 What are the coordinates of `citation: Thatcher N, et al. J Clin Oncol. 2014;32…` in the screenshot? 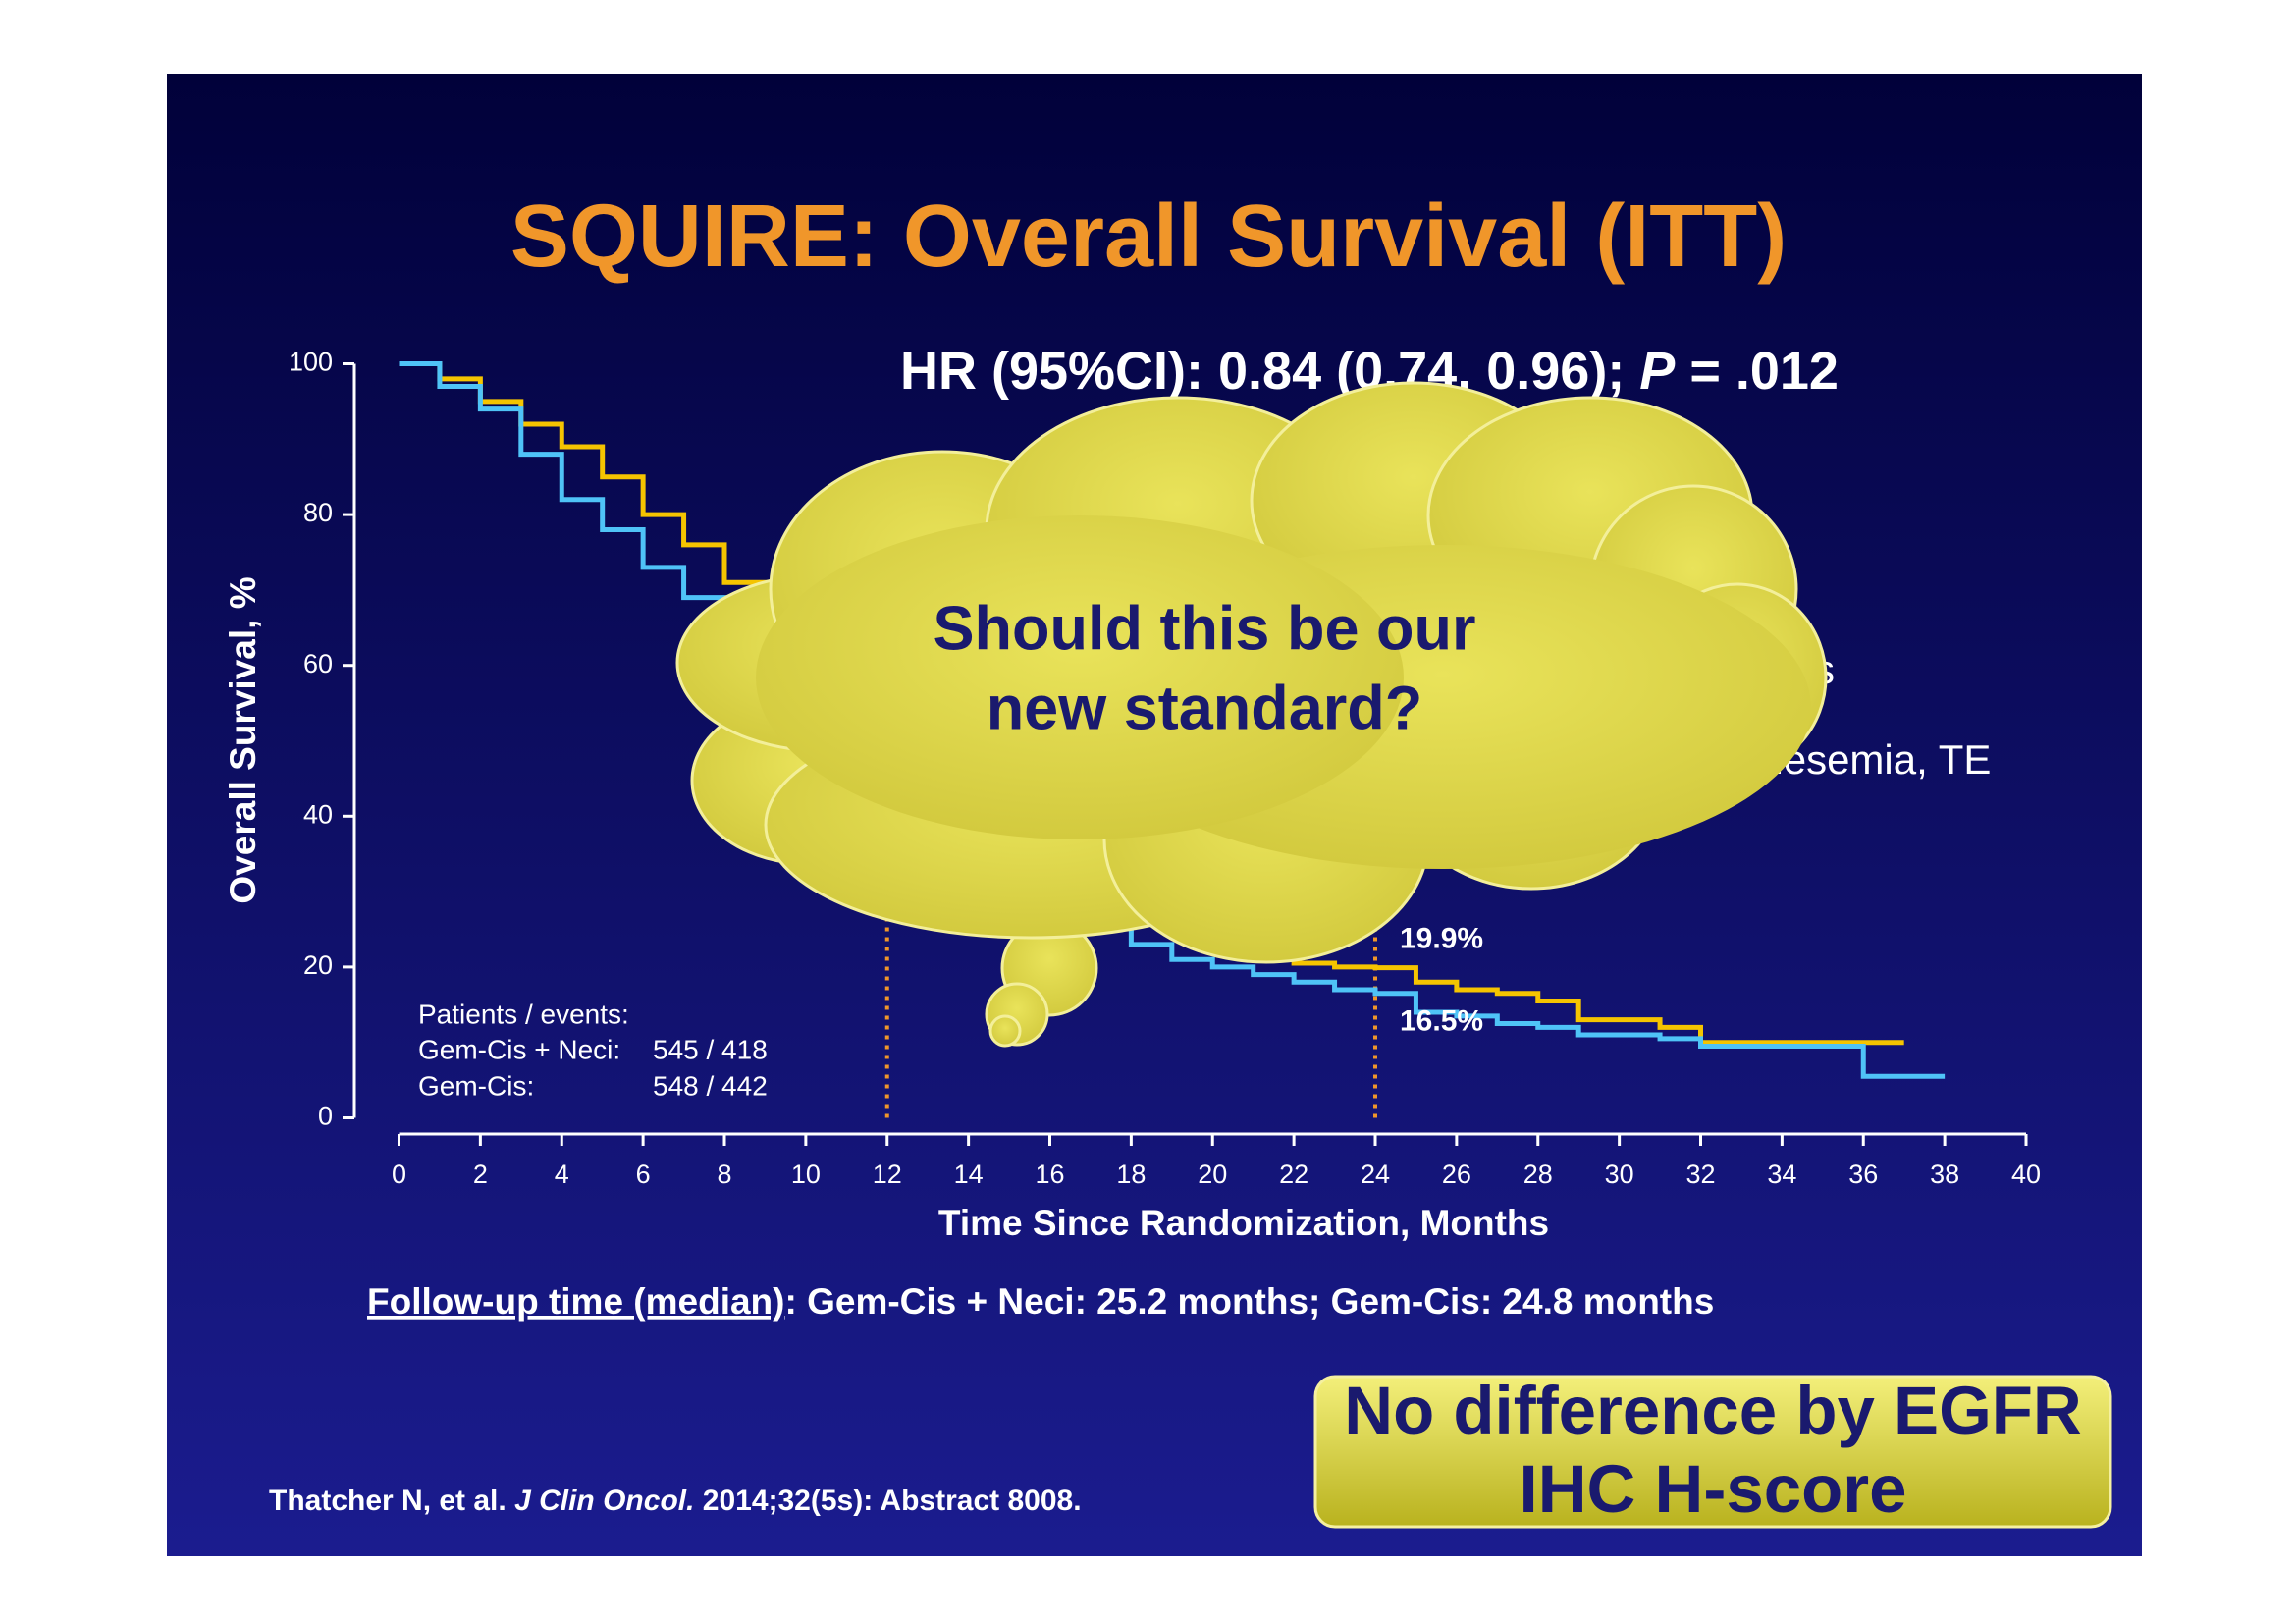 It's located at (675, 1501).